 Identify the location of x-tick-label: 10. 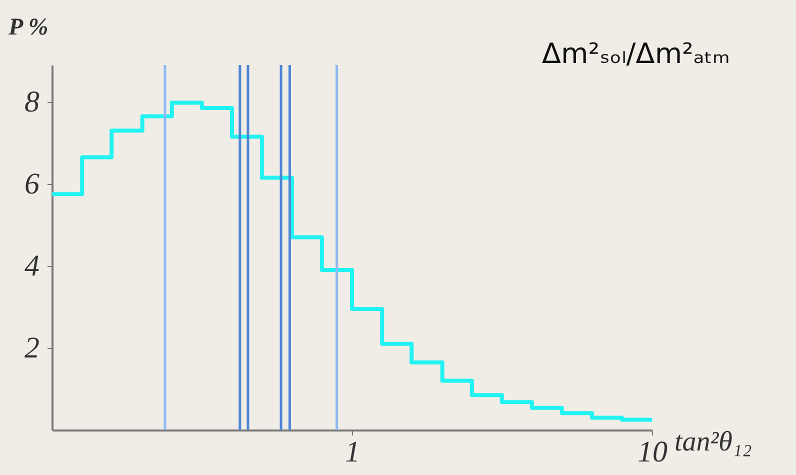
(653, 452).